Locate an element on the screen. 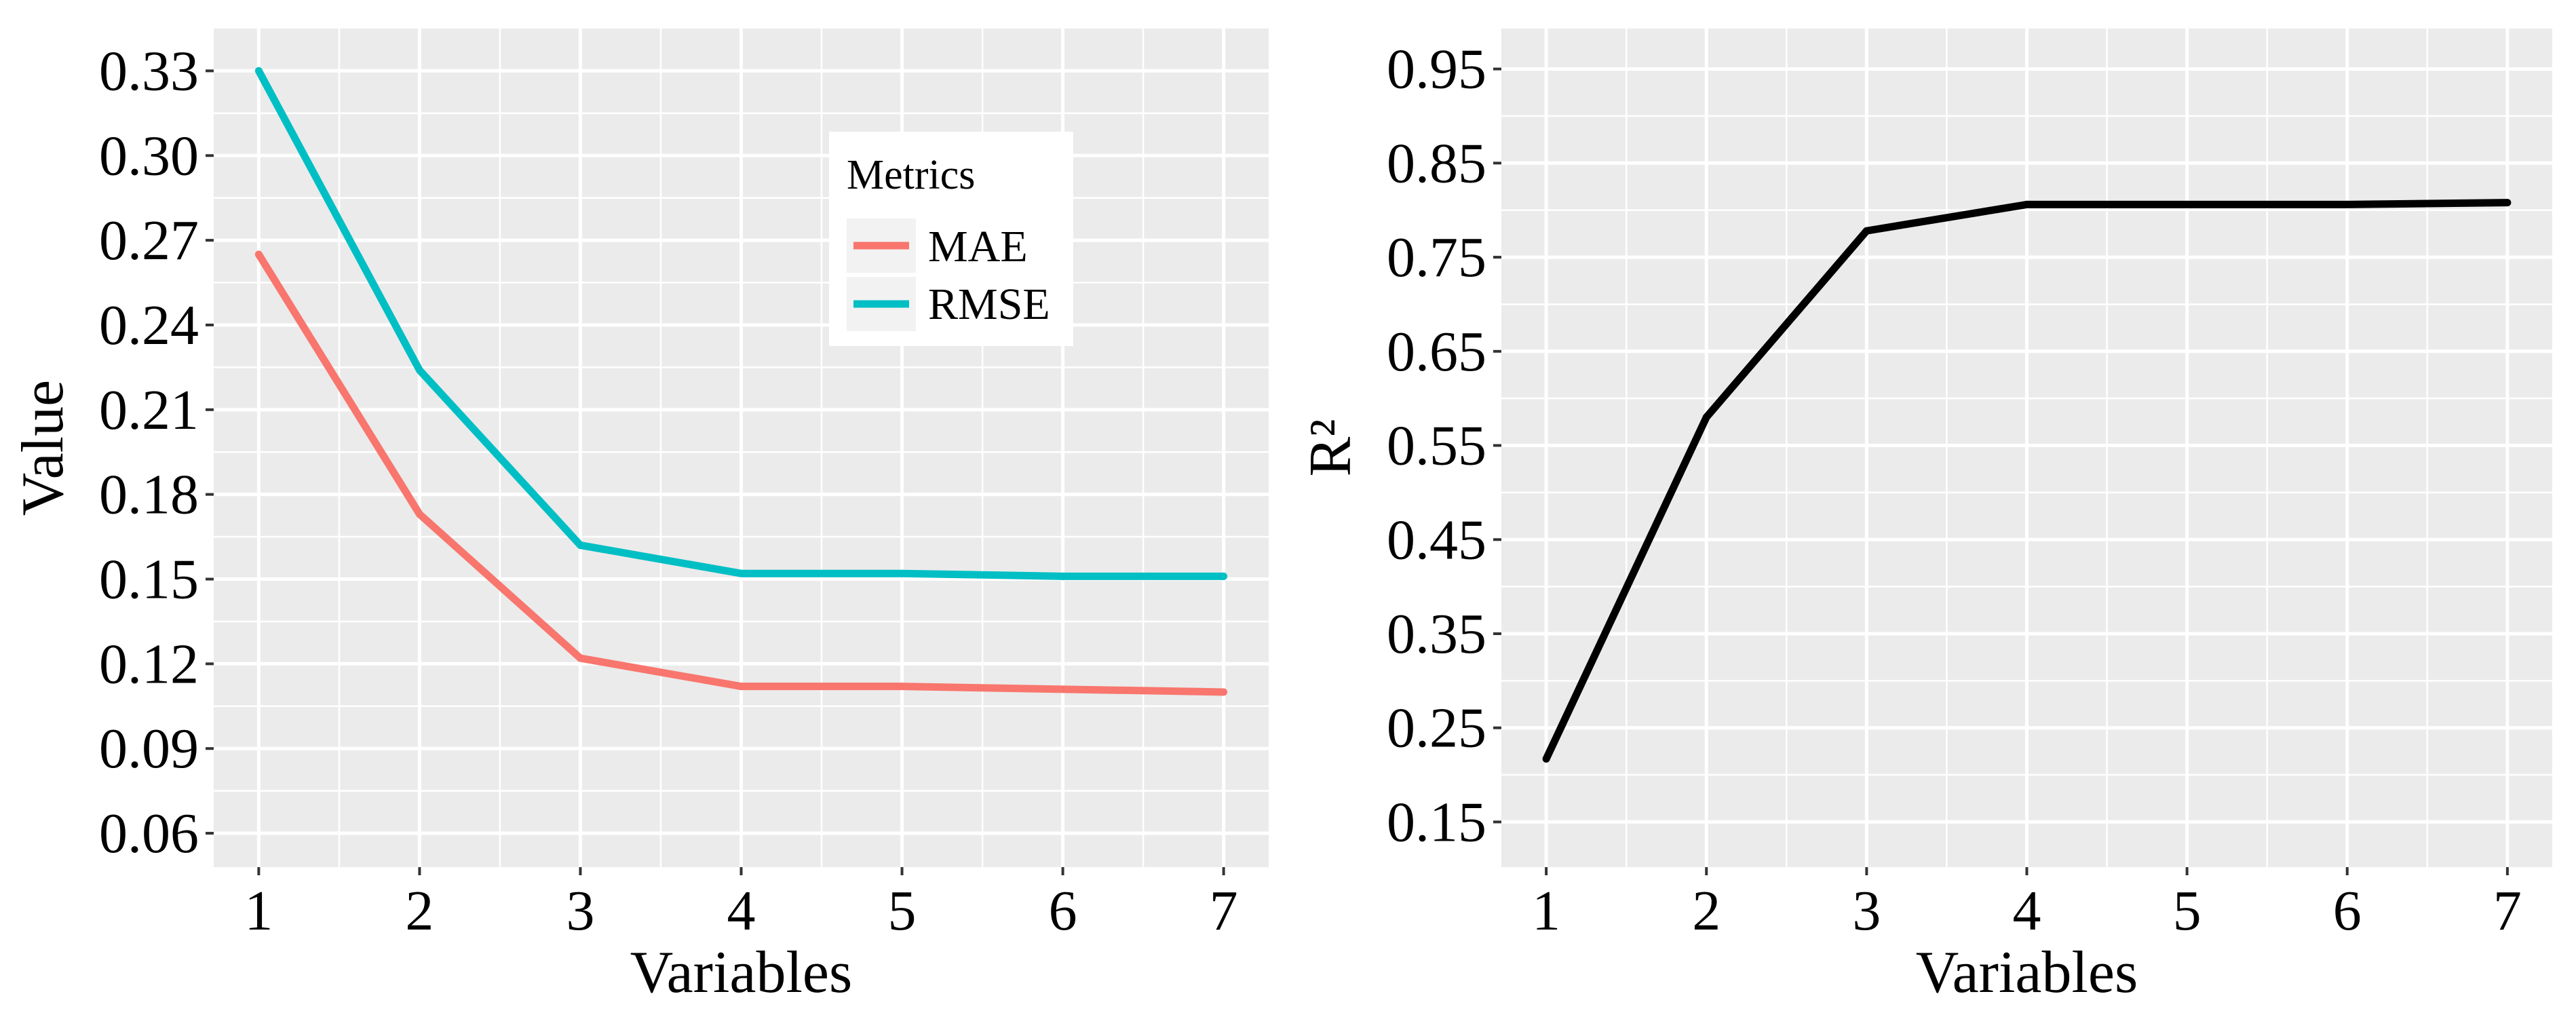 This screenshot has height=1013, width=2576. legend-label-rmse: RMSE is located at coordinates (989, 304).